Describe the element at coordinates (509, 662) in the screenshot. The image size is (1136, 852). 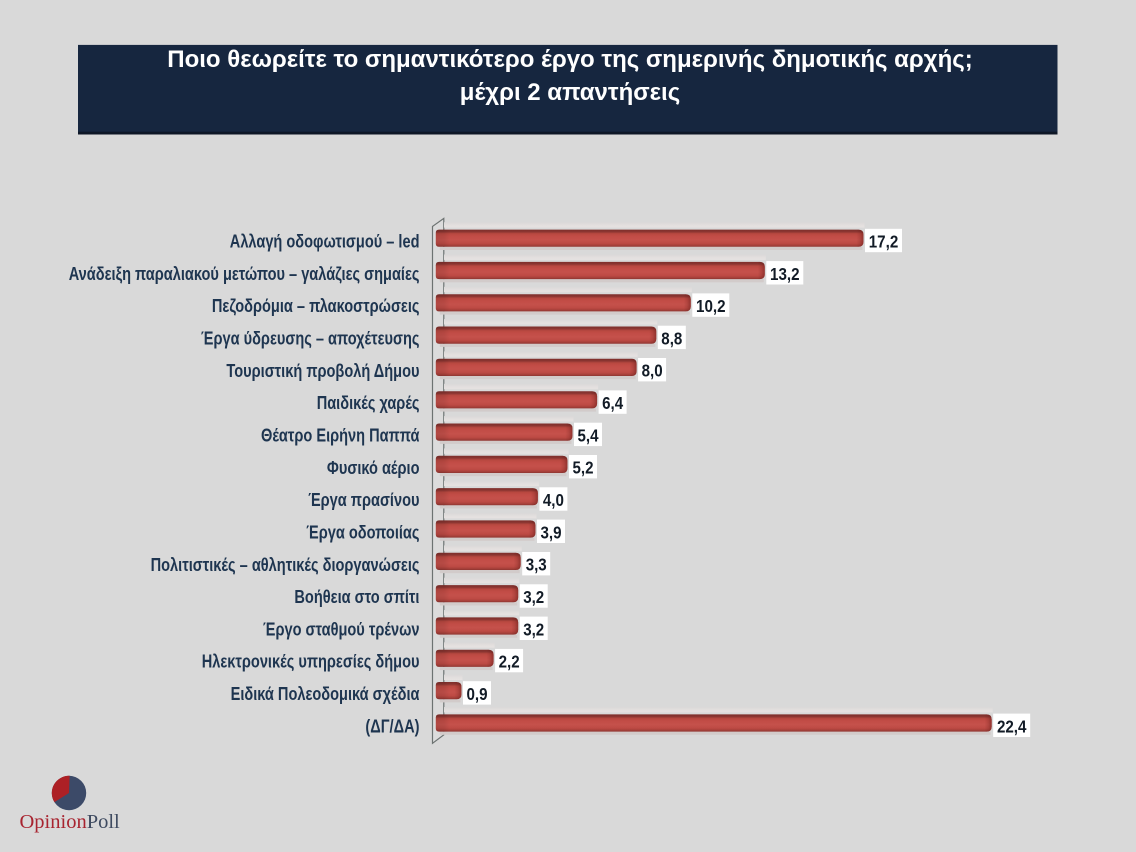
I see `svg-text: 2,2` at that location.